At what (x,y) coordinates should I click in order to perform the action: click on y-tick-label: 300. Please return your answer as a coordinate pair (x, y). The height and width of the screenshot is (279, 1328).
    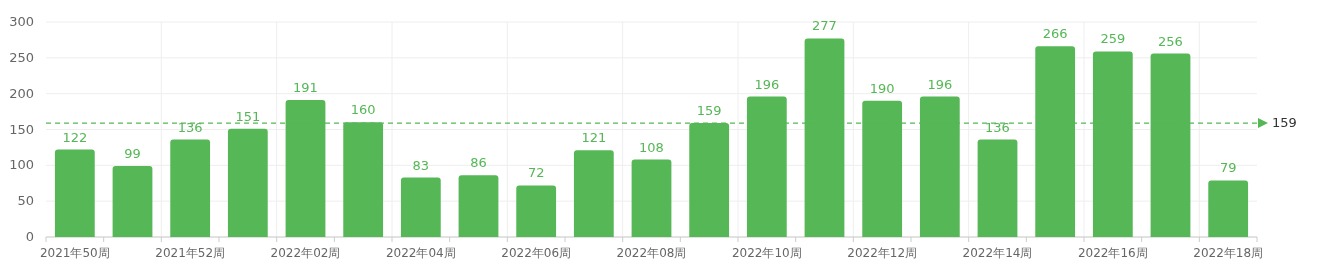
    Looking at the image, I should click on (21, 21).